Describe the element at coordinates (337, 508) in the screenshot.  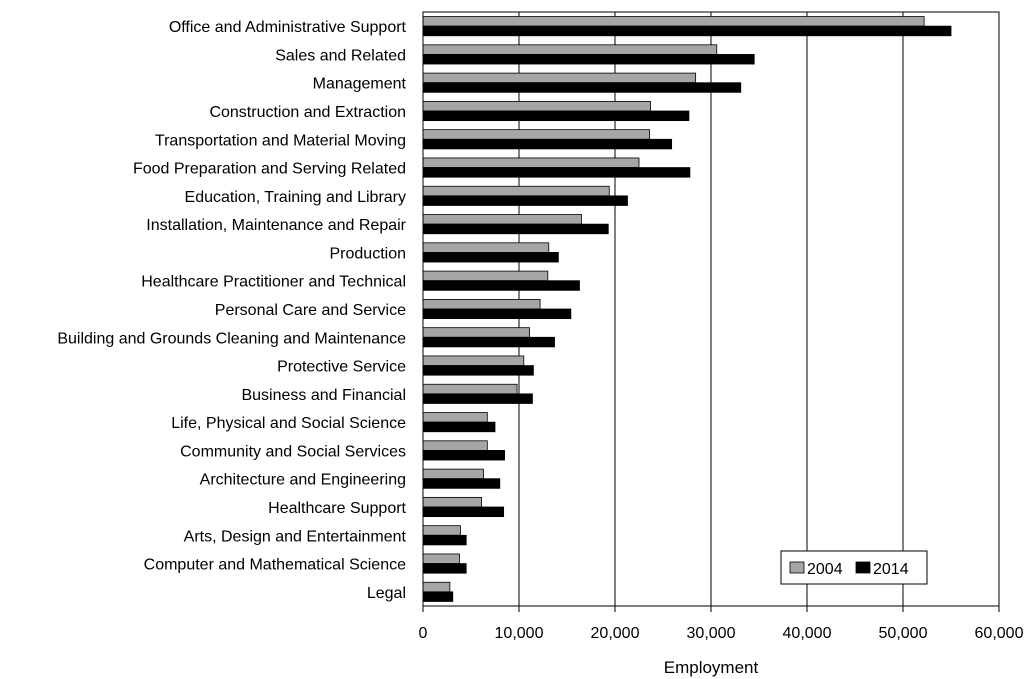
I see `category-label: Healthcare Support` at that location.